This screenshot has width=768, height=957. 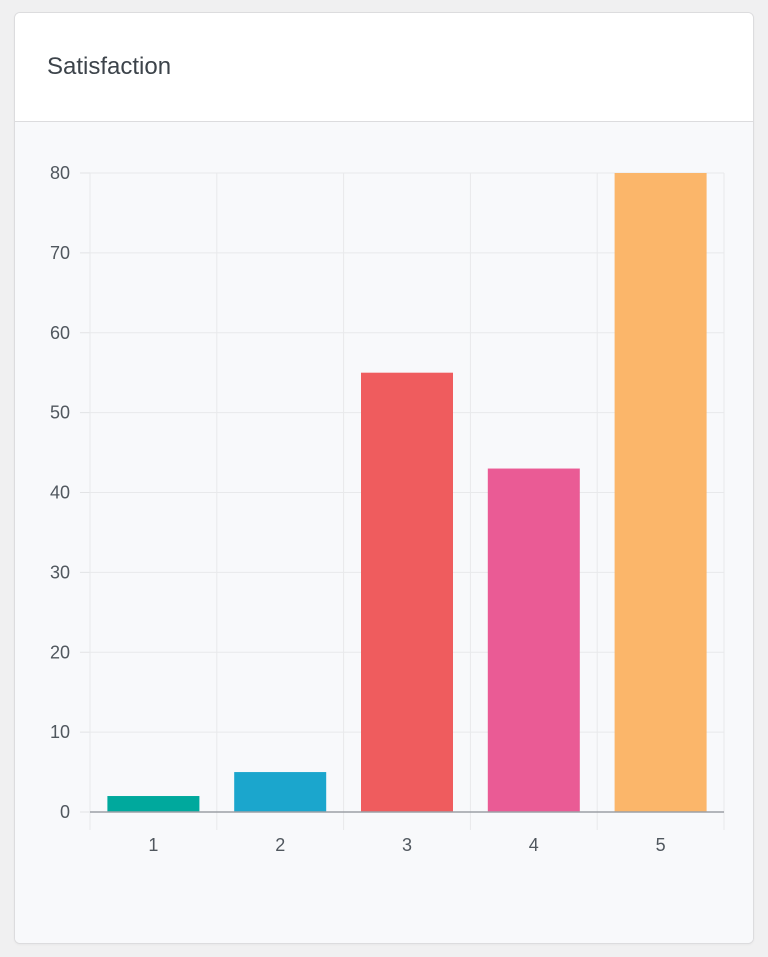 I want to click on y-tick-label: 50, so click(x=60, y=413).